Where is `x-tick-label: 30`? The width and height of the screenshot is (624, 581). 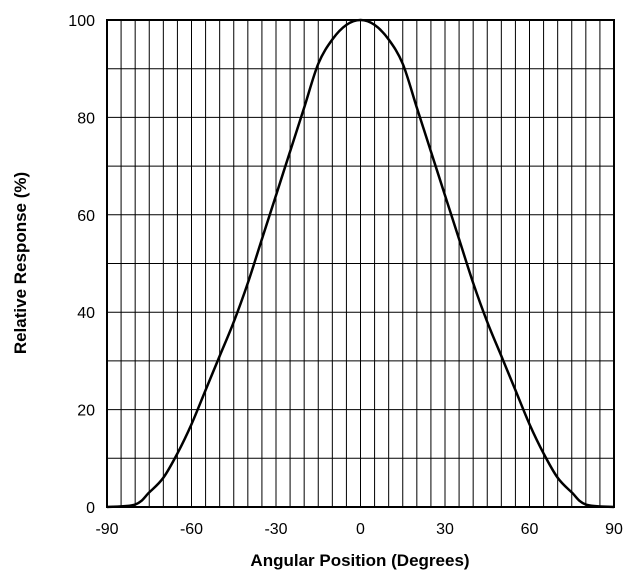
x-tick-label: 30 is located at coordinates (445, 529).